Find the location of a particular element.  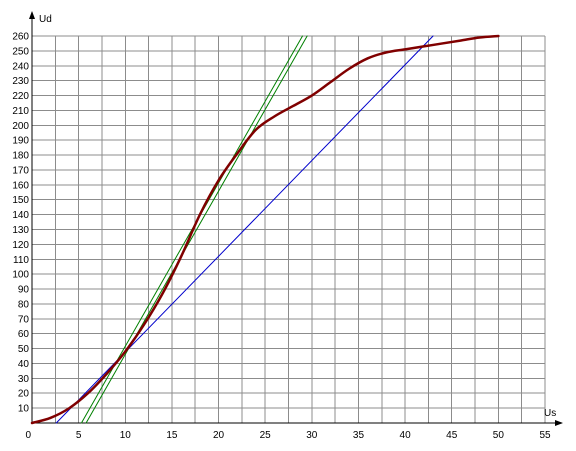

y-tick-label: 100 is located at coordinates (20, 275).